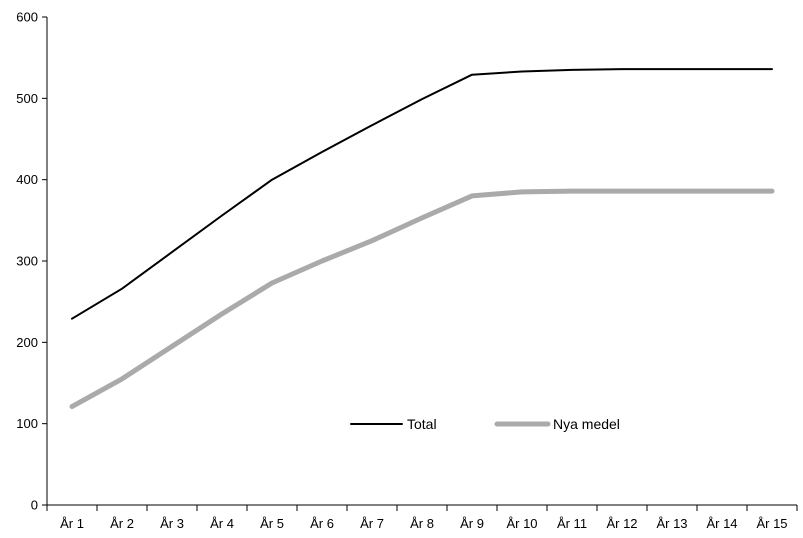 This screenshot has width=803, height=538. I want to click on x-tick-label: År 14, so click(721, 523).